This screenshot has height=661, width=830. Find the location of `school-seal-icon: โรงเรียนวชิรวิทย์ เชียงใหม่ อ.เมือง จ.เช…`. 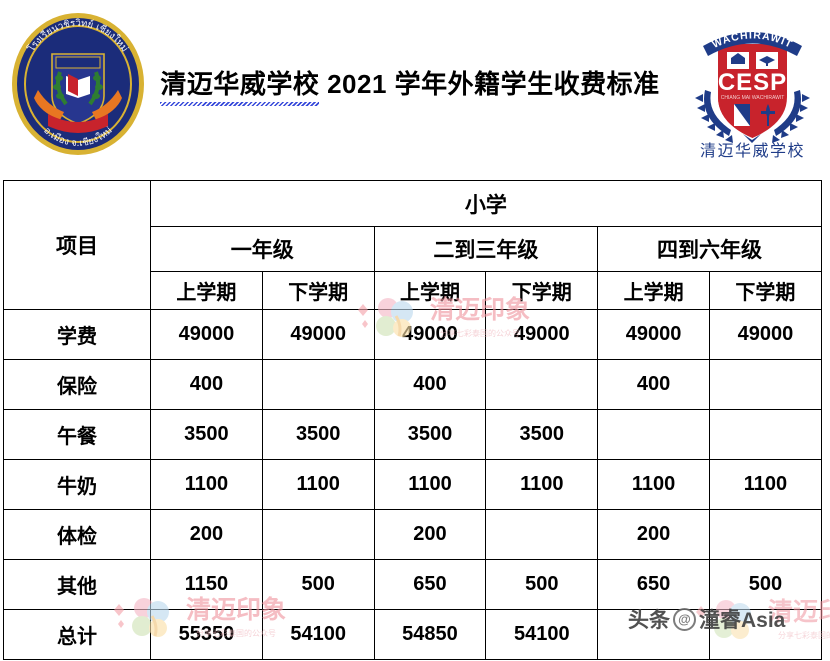

school-seal-icon: โรงเรียนวชิรวิทย์ เชียงใหม่ อ.เมือง จ.เช… is located at coordinates (78, 84).